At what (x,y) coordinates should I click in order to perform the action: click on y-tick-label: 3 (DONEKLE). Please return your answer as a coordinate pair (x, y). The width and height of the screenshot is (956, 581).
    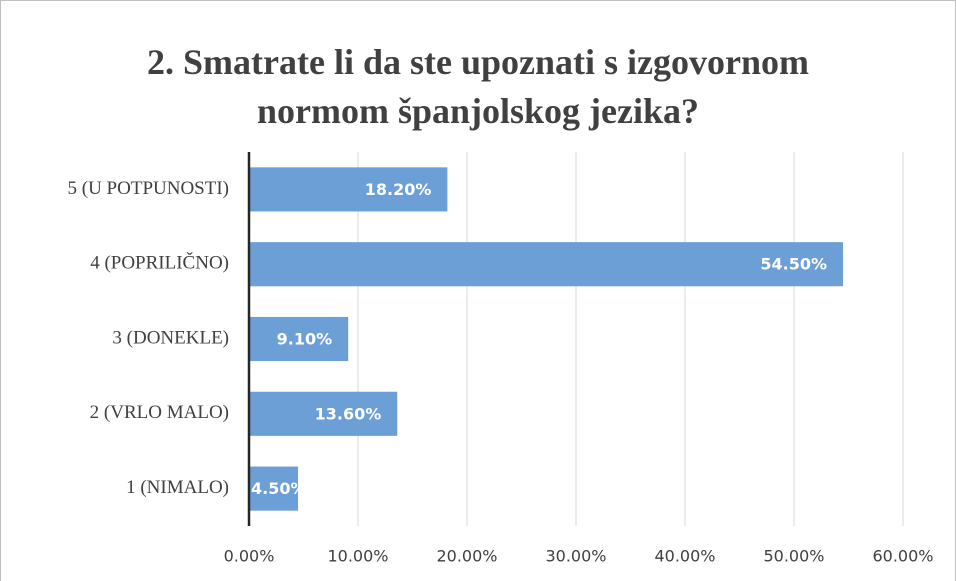
    Looking at the image, I should click on (170, 337).